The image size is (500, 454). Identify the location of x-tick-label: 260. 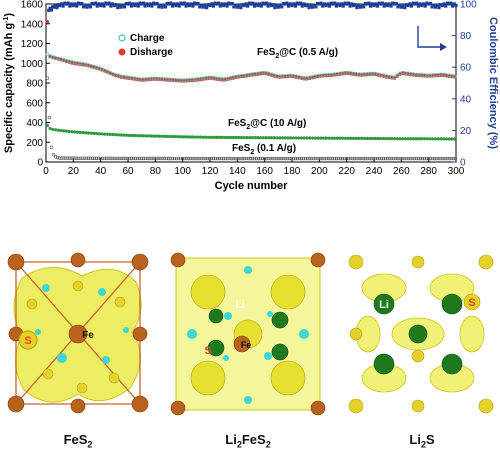
(401, 171).